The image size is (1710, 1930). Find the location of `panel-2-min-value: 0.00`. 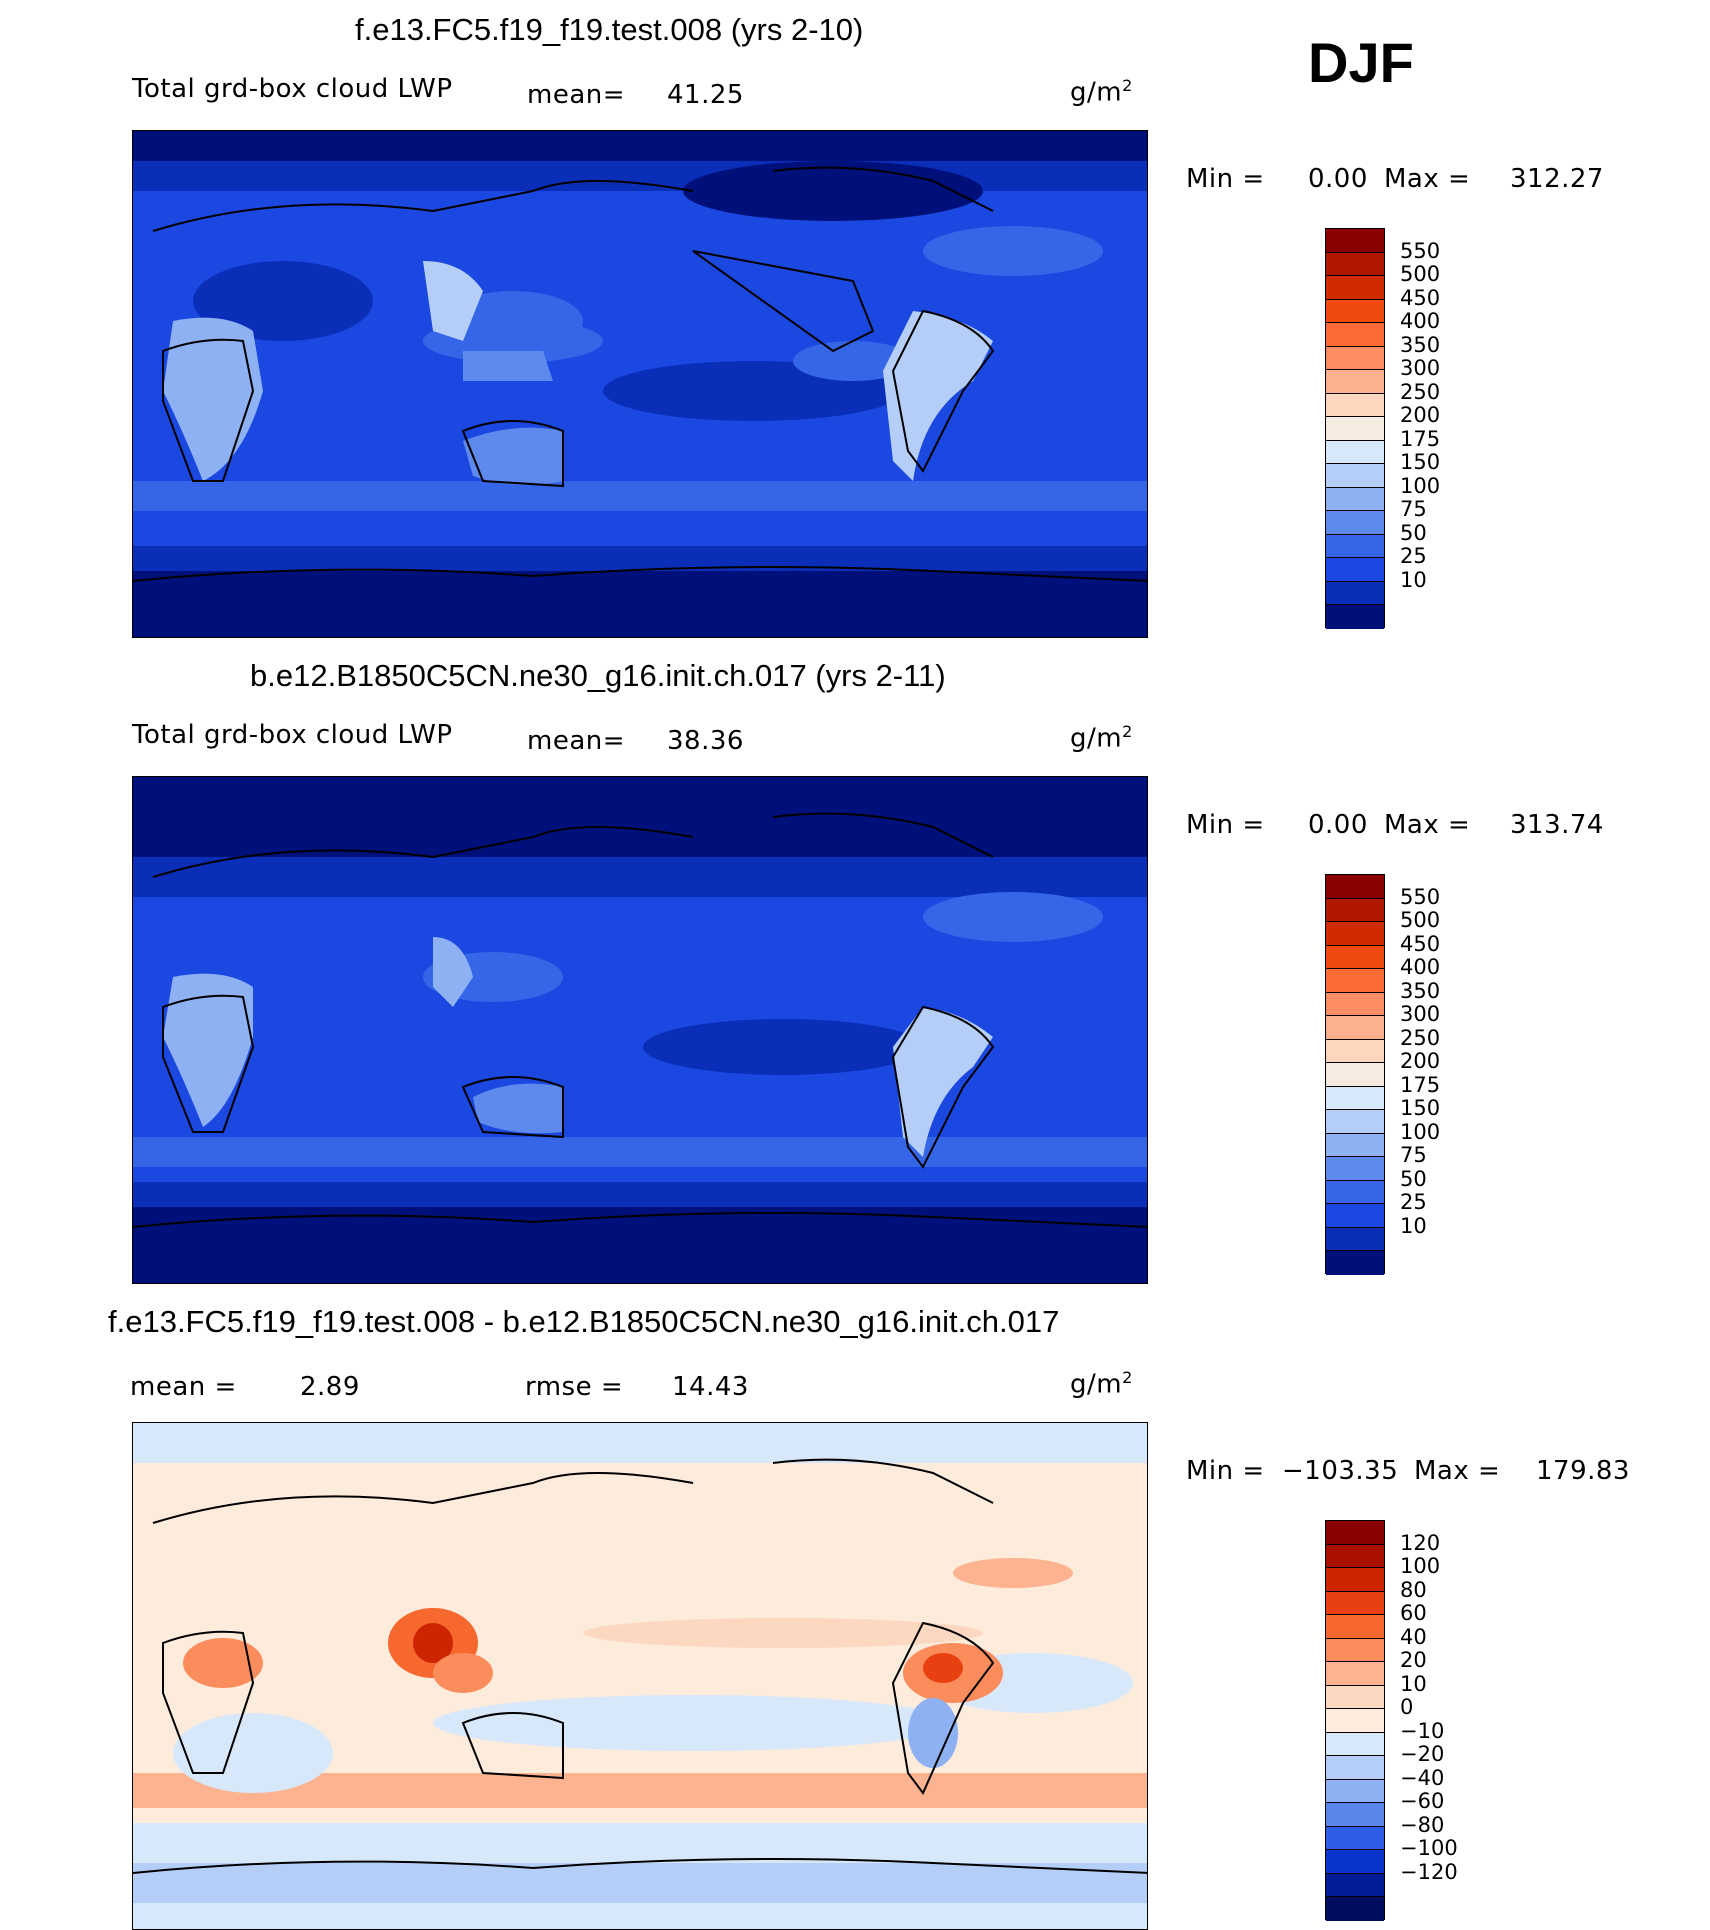

panel-2-min-value: 0.00 is located at coordinates (1338, 825).